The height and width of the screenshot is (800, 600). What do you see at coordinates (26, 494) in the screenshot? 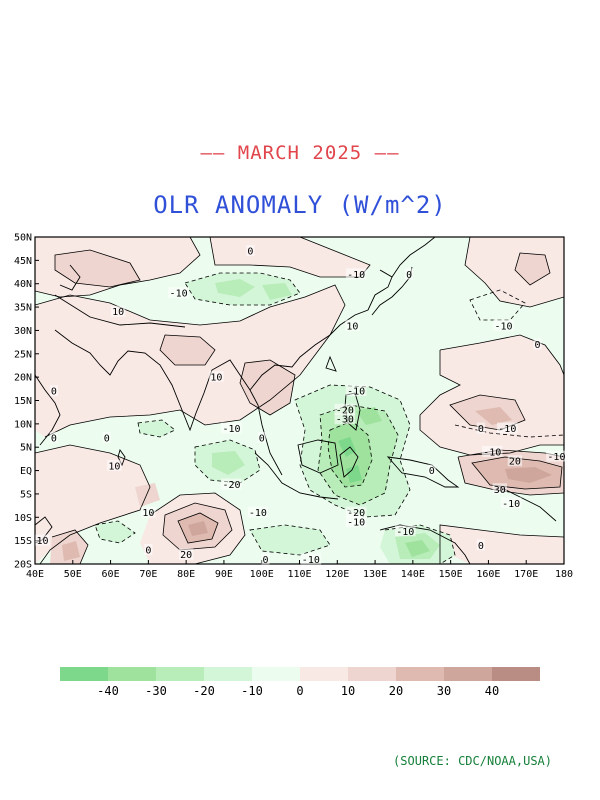
I see `latitude-label: 5S` at bounding box center [26, 494].